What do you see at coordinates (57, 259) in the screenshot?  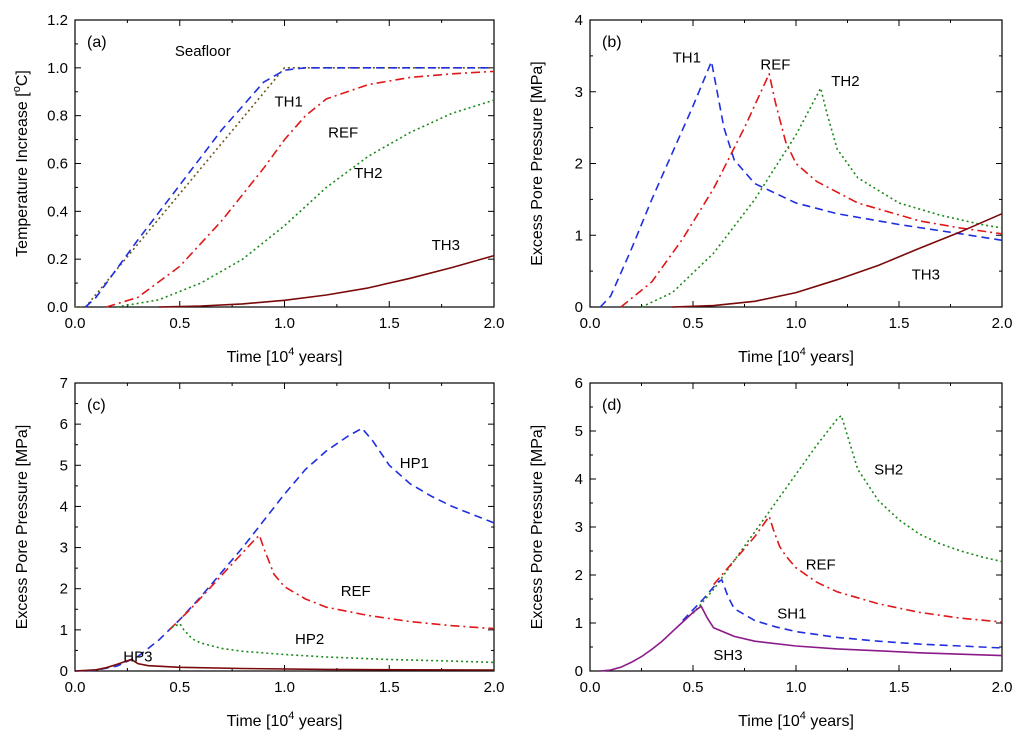 I see `y-tick-label: 0.2` at bounding box center [57, 259].